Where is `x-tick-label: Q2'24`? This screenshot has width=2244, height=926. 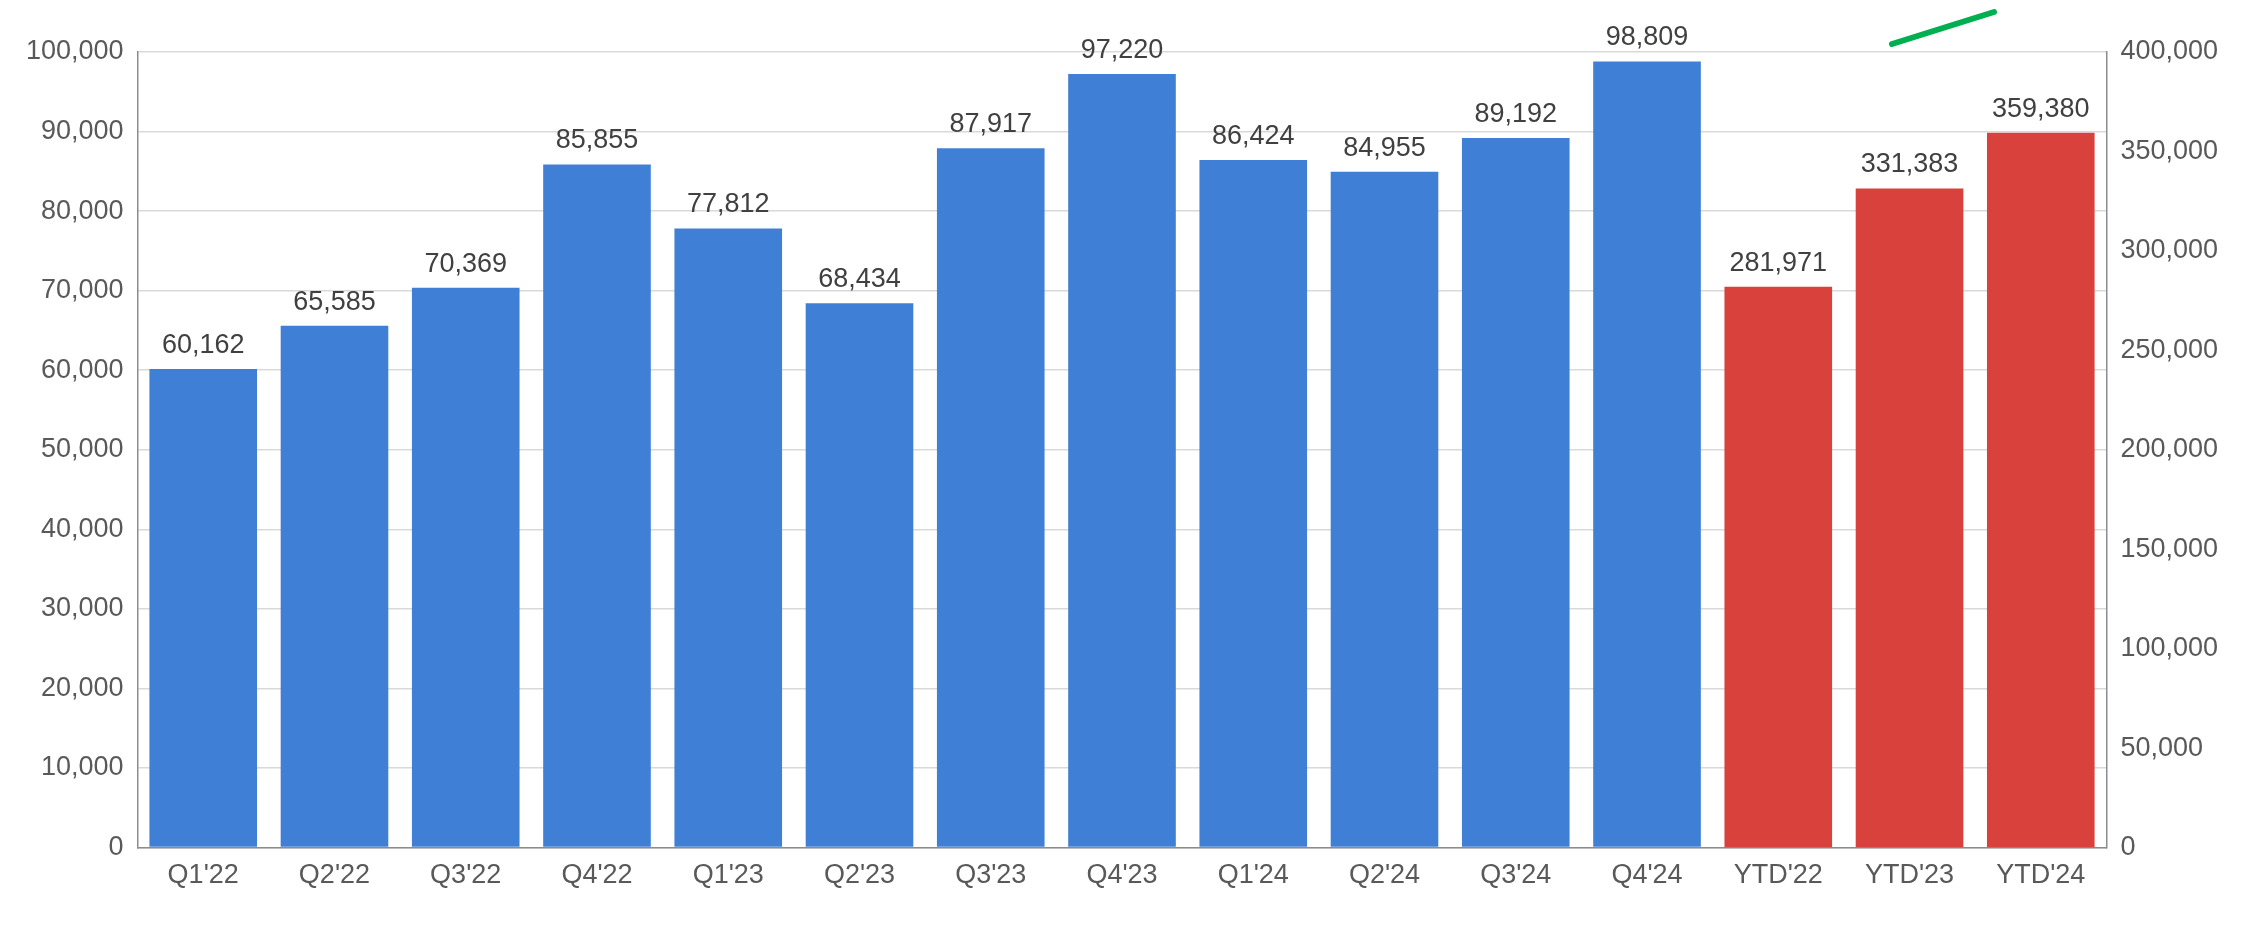
x-tick-label: Q2'24 is located at coordinates (1384, 874).